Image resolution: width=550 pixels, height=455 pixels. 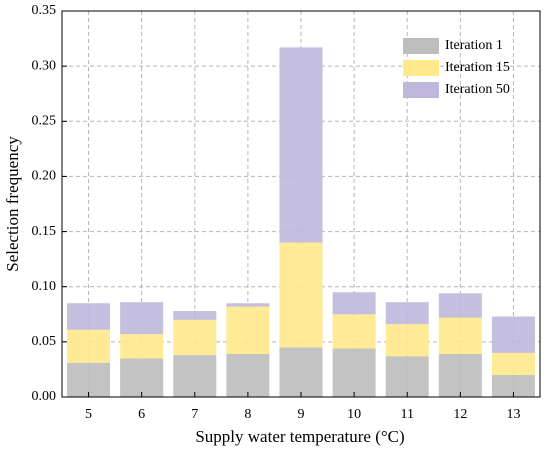 What do you see at coordinates (460, 414) in the screenshot?
I see `x-tick-label: 12` at bounding box center [460, 414].